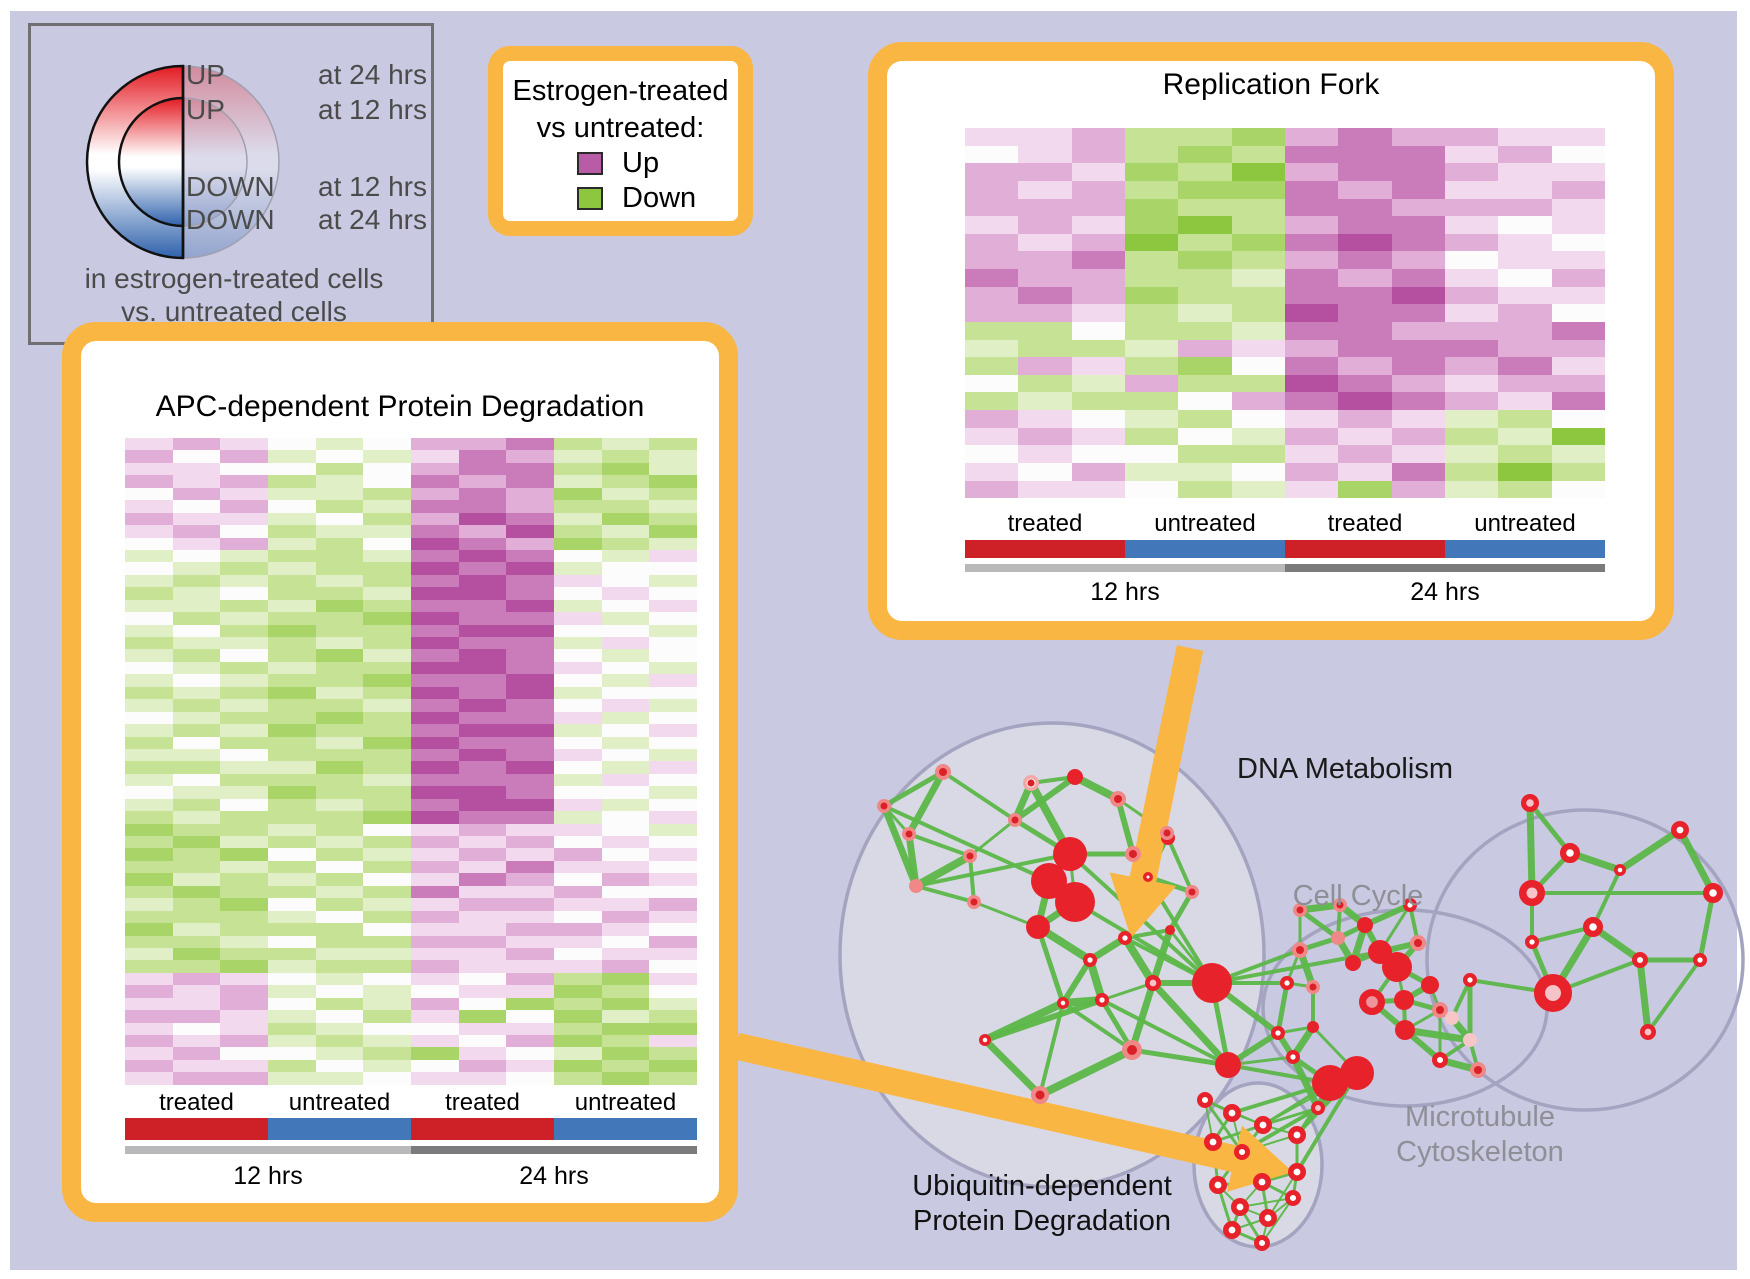  I want to click on group-label-treated: treated, so click(482, 1102).